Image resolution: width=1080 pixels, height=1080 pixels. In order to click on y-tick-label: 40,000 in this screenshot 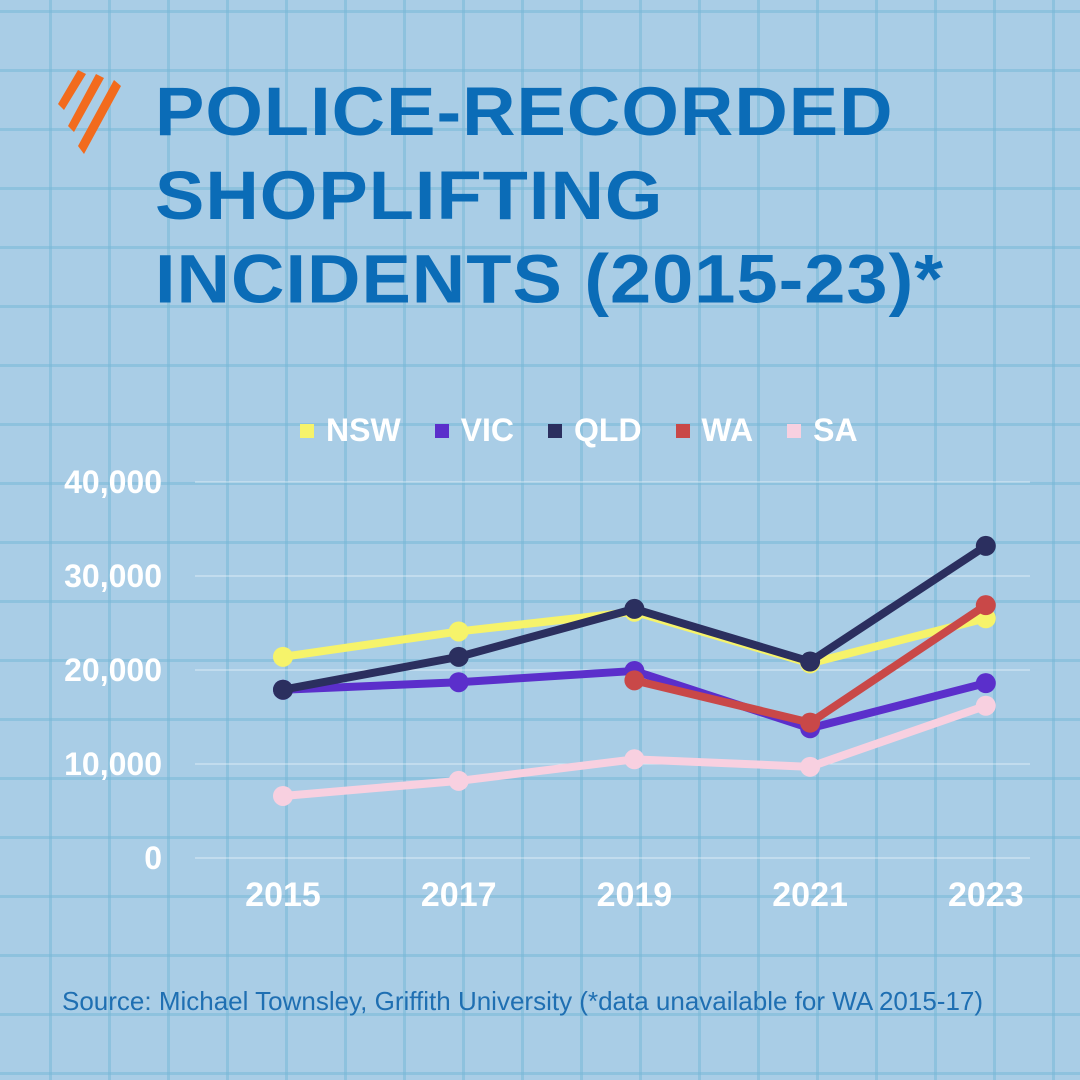, I will do `click(113, 482)`.